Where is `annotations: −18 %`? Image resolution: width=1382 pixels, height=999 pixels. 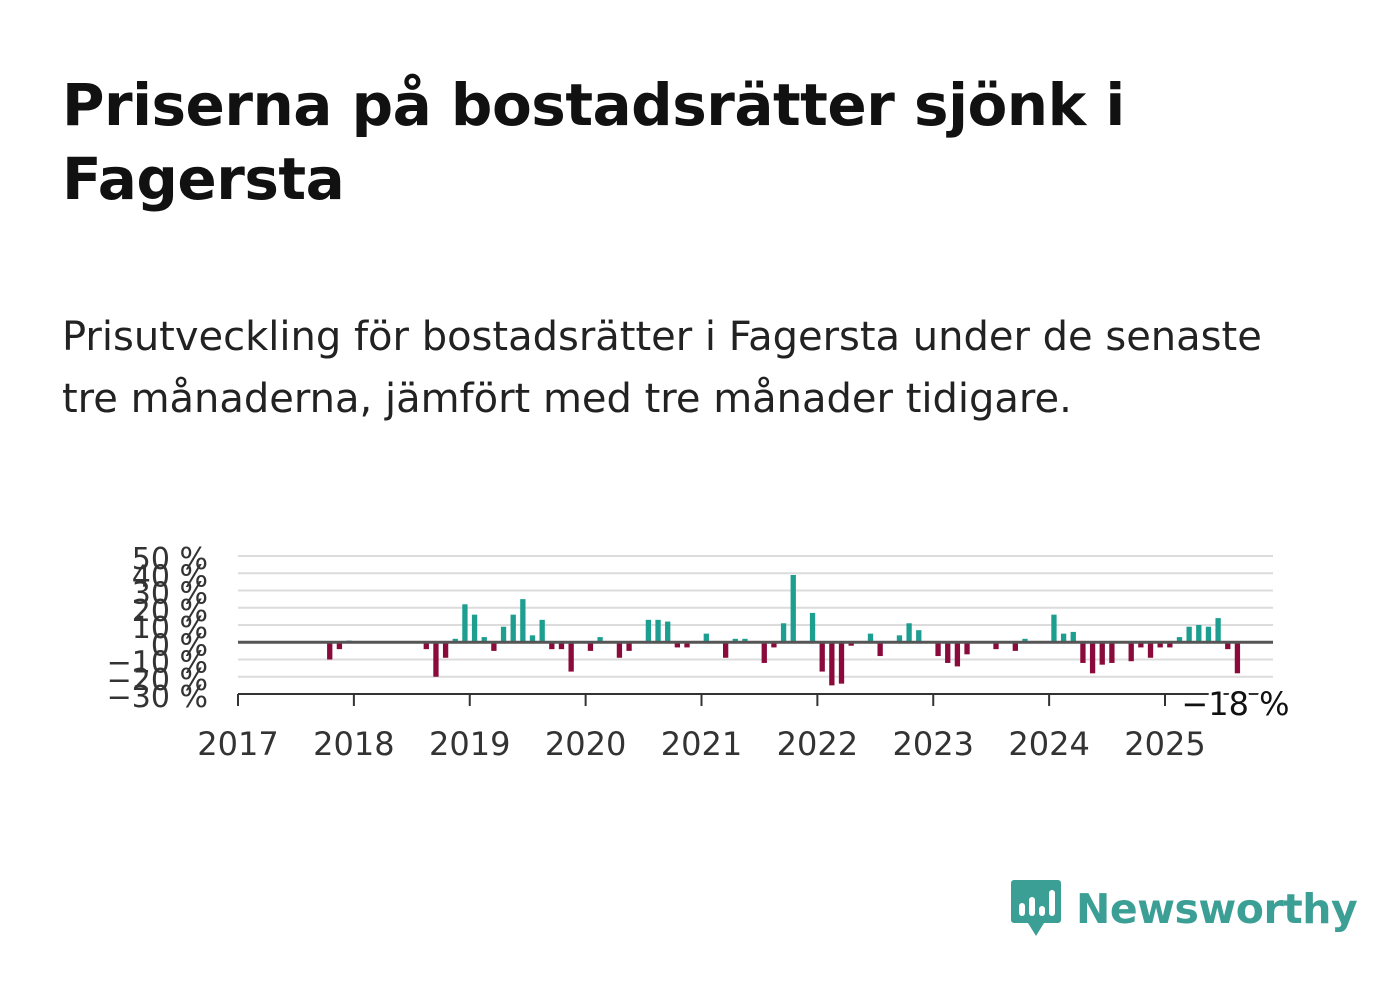 annotations: −18 % is located at coordinates (1235, 704).